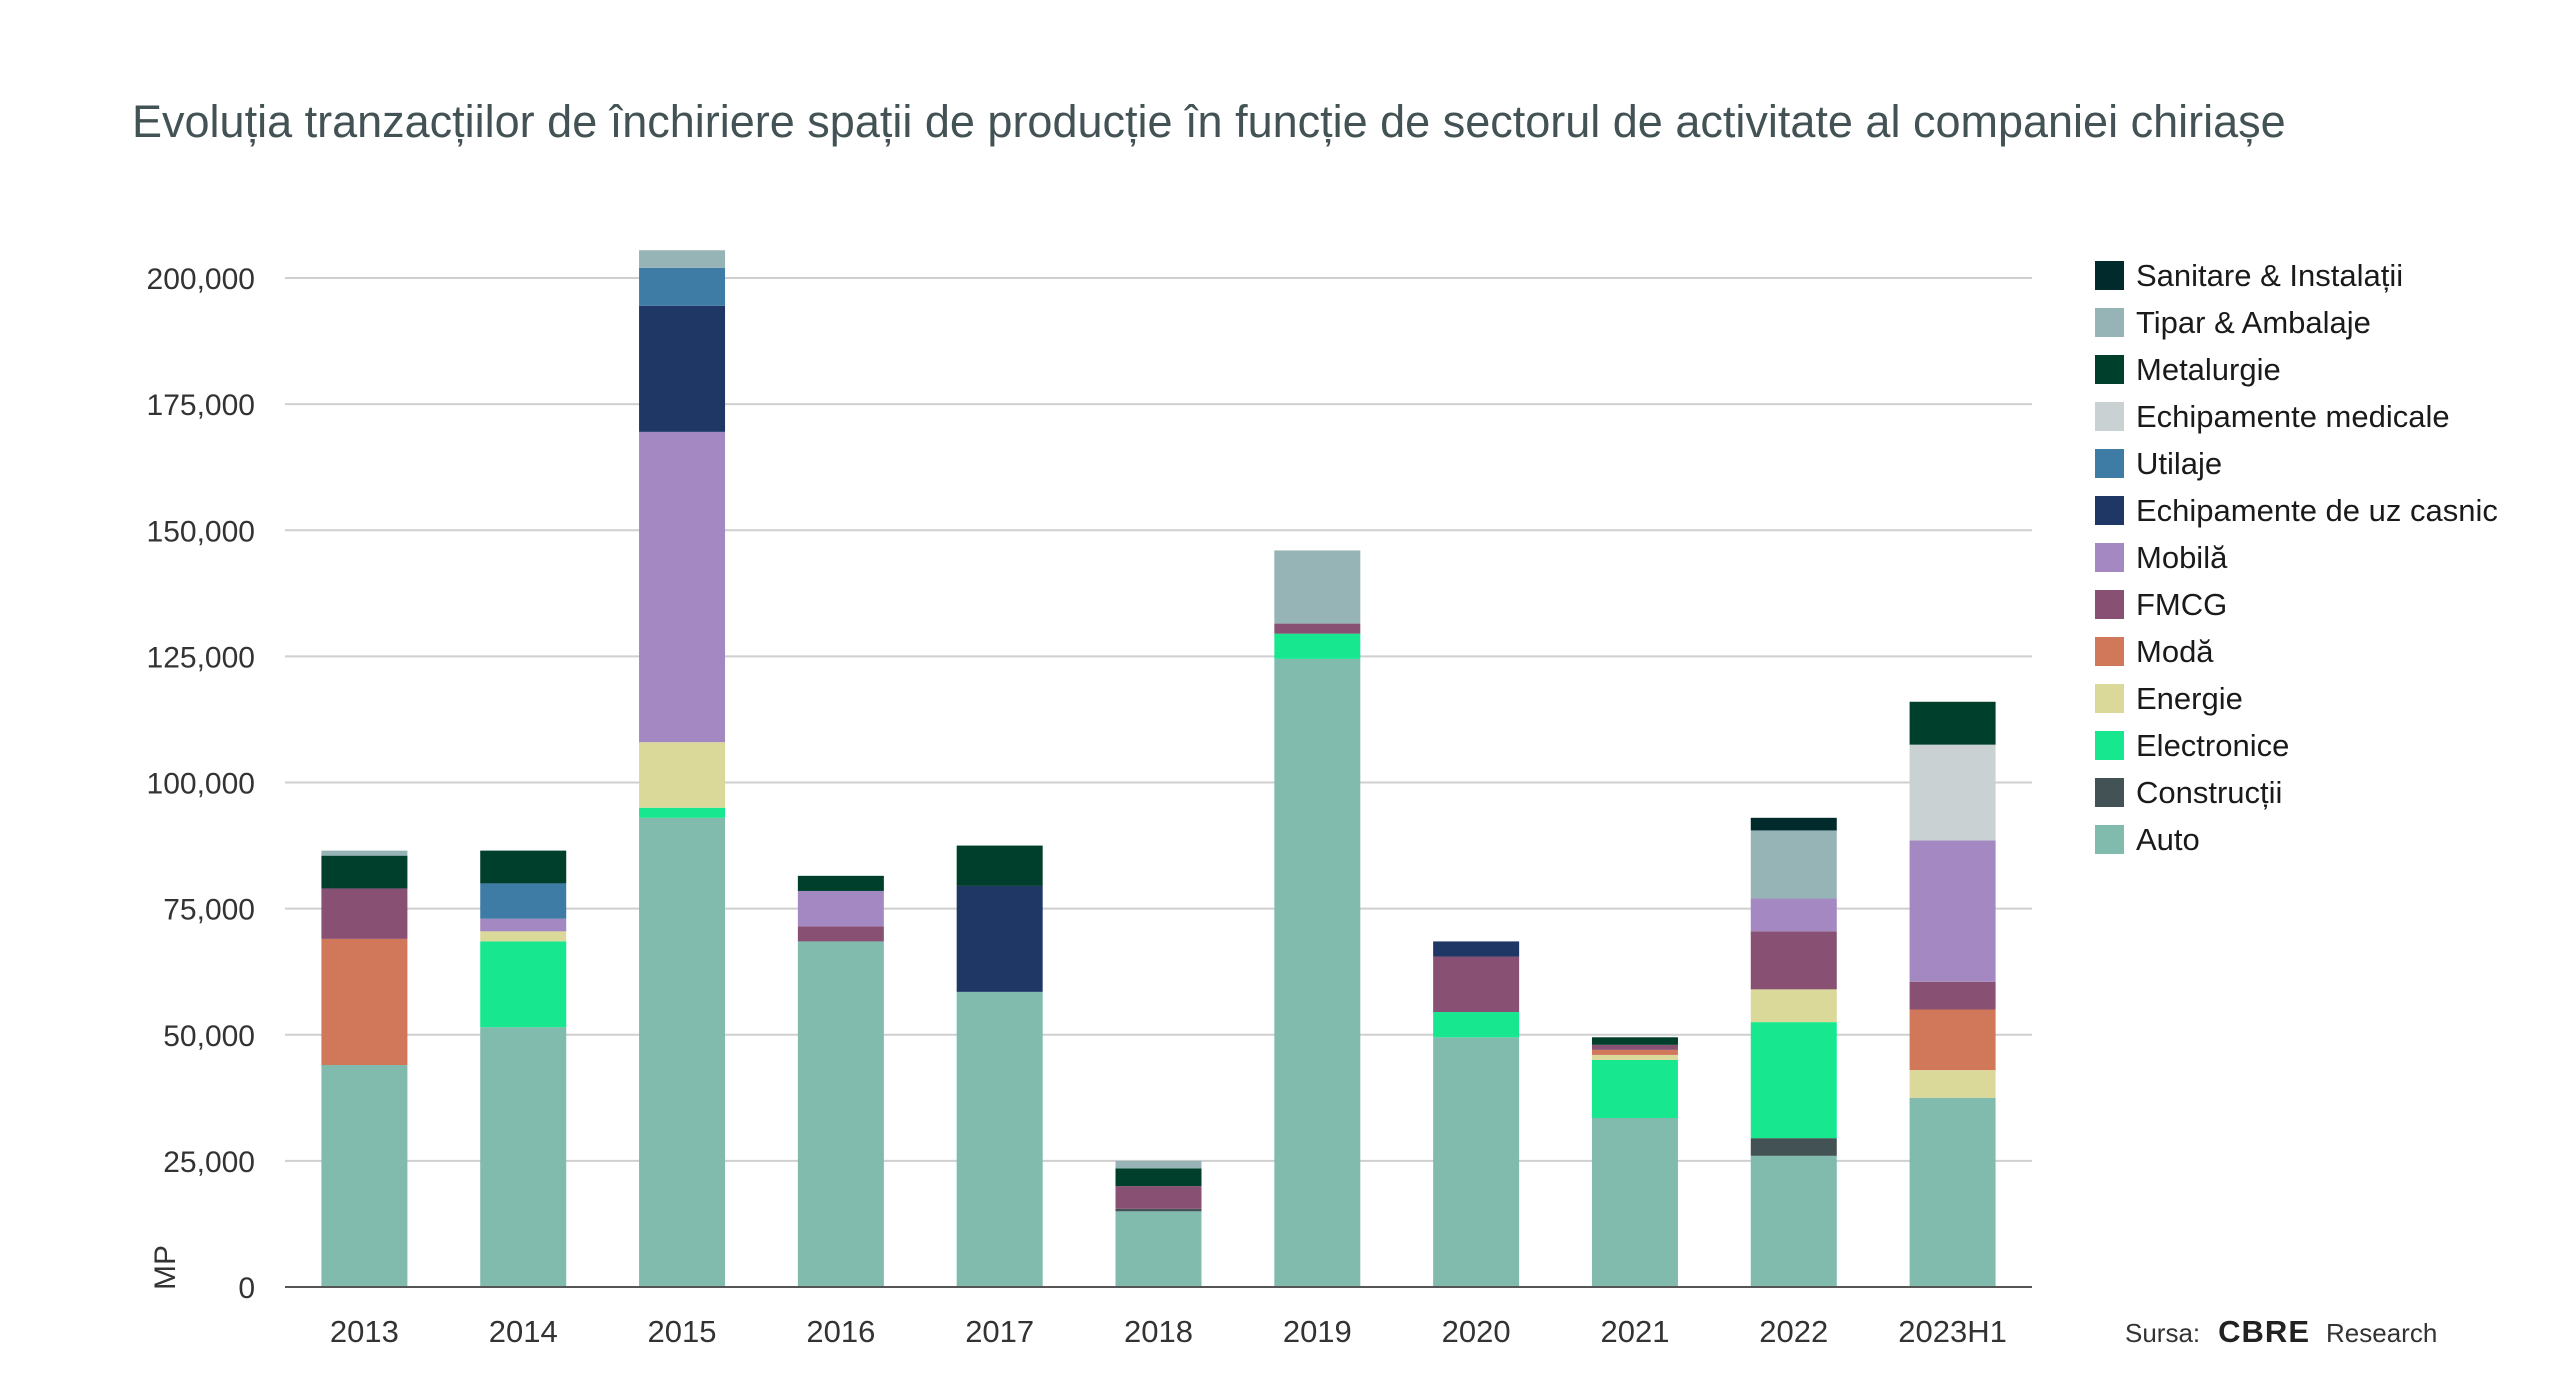  What do you see at coordinates (209, 1036) in the screenshot?
I see `y-tick-label: 50,000` at bounding box center [209, 1036].